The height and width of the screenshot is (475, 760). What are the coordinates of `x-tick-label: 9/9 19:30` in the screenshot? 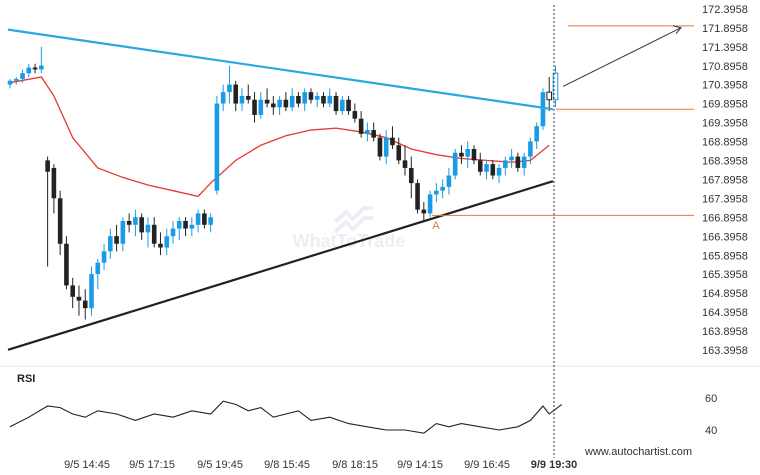 It's located at (554, 465).